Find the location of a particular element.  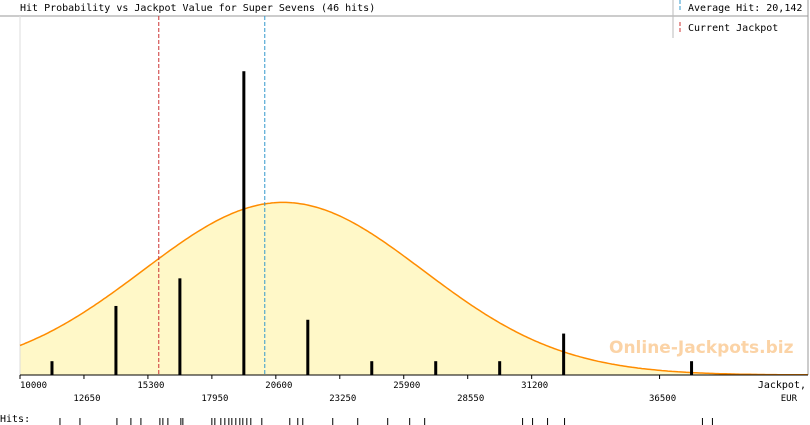

x-tick-label: 23250 is located at coordinates (342, 399).